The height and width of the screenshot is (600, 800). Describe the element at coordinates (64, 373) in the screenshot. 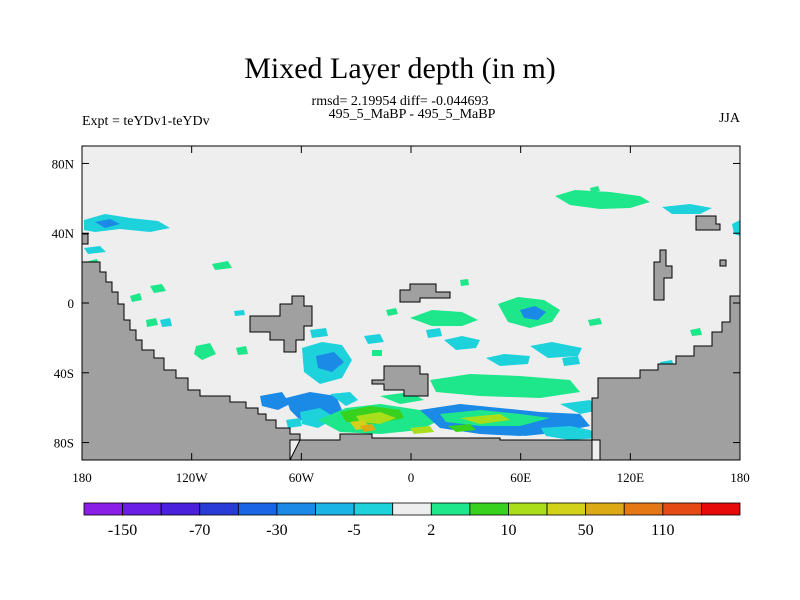

I see `y-tick-label: 40S` at that location.